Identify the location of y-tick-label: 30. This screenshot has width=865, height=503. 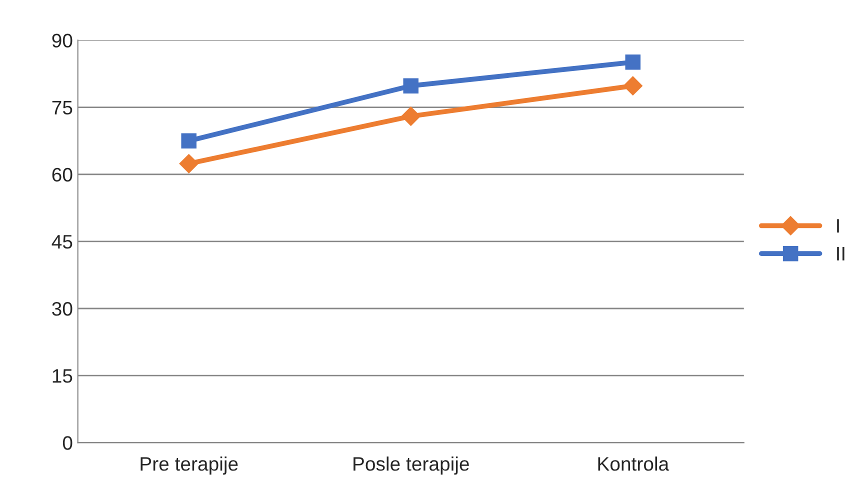
(62, 309).